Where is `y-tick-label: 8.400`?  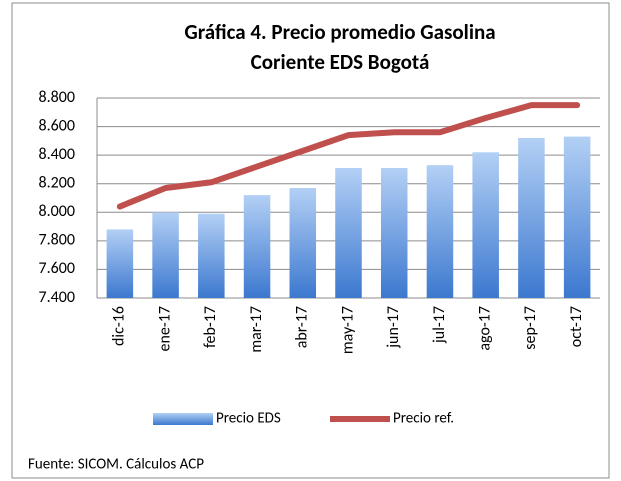
y-tick-label: 8.400 is located at coordinates (57, 154).